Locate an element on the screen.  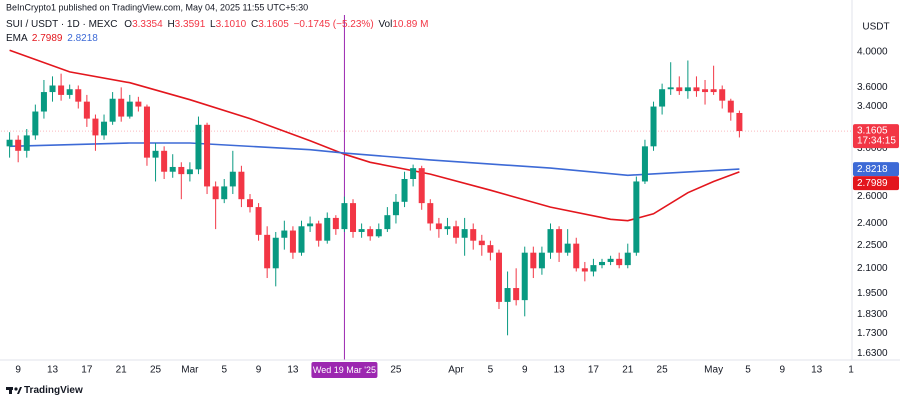
y-tick-label: 1.6300 is located at coordinates (872, 353).